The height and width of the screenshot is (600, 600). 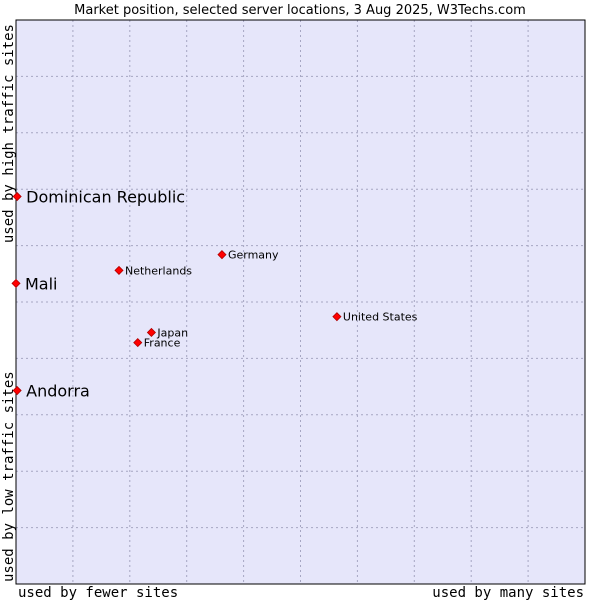 What do you see at coordinates (58, 391) in the screenshot?
I see `point-label-andorra: Andorra` at bounding box center [58, 391].